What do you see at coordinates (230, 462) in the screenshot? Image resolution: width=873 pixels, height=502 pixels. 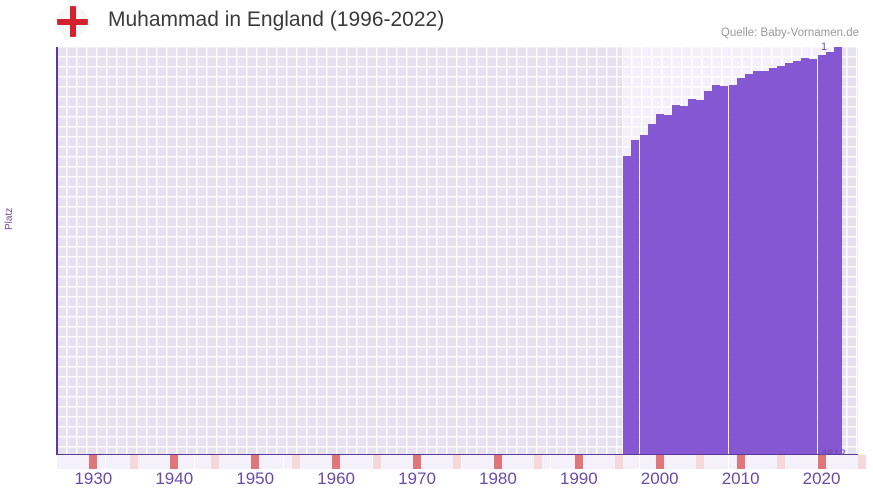 I see `x-tick-1947` at bounding box center [230, 462].